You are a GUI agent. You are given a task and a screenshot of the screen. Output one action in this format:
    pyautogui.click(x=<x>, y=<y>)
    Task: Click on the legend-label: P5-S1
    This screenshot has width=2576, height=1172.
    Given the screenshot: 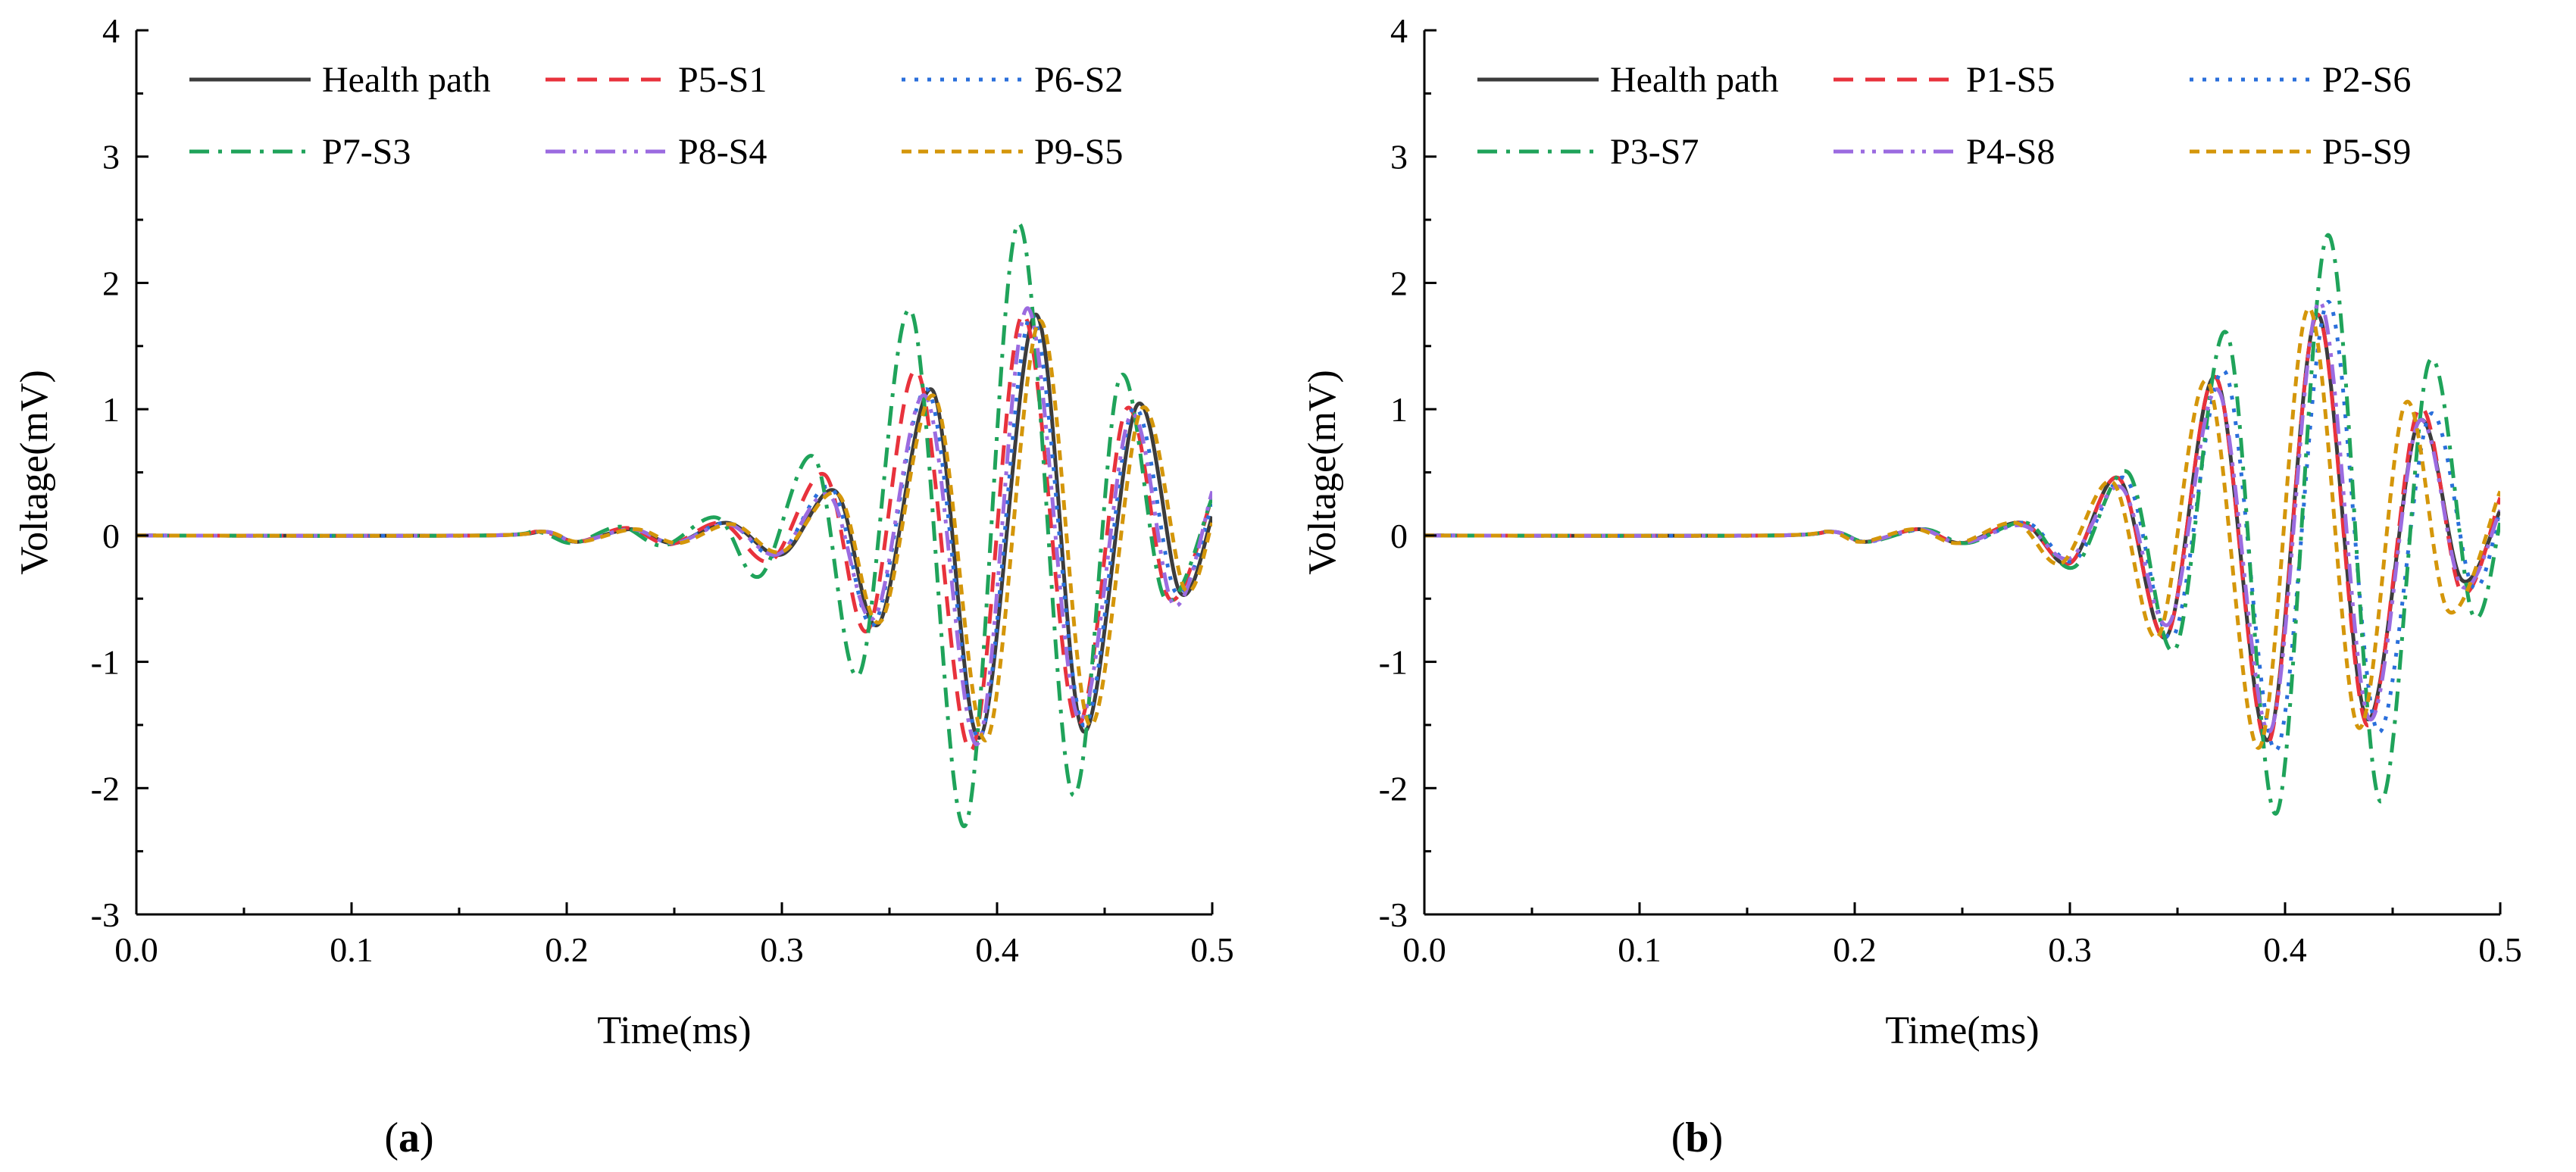 What is the action you would take?
    pyautogui.click(x=722, y=80)
    